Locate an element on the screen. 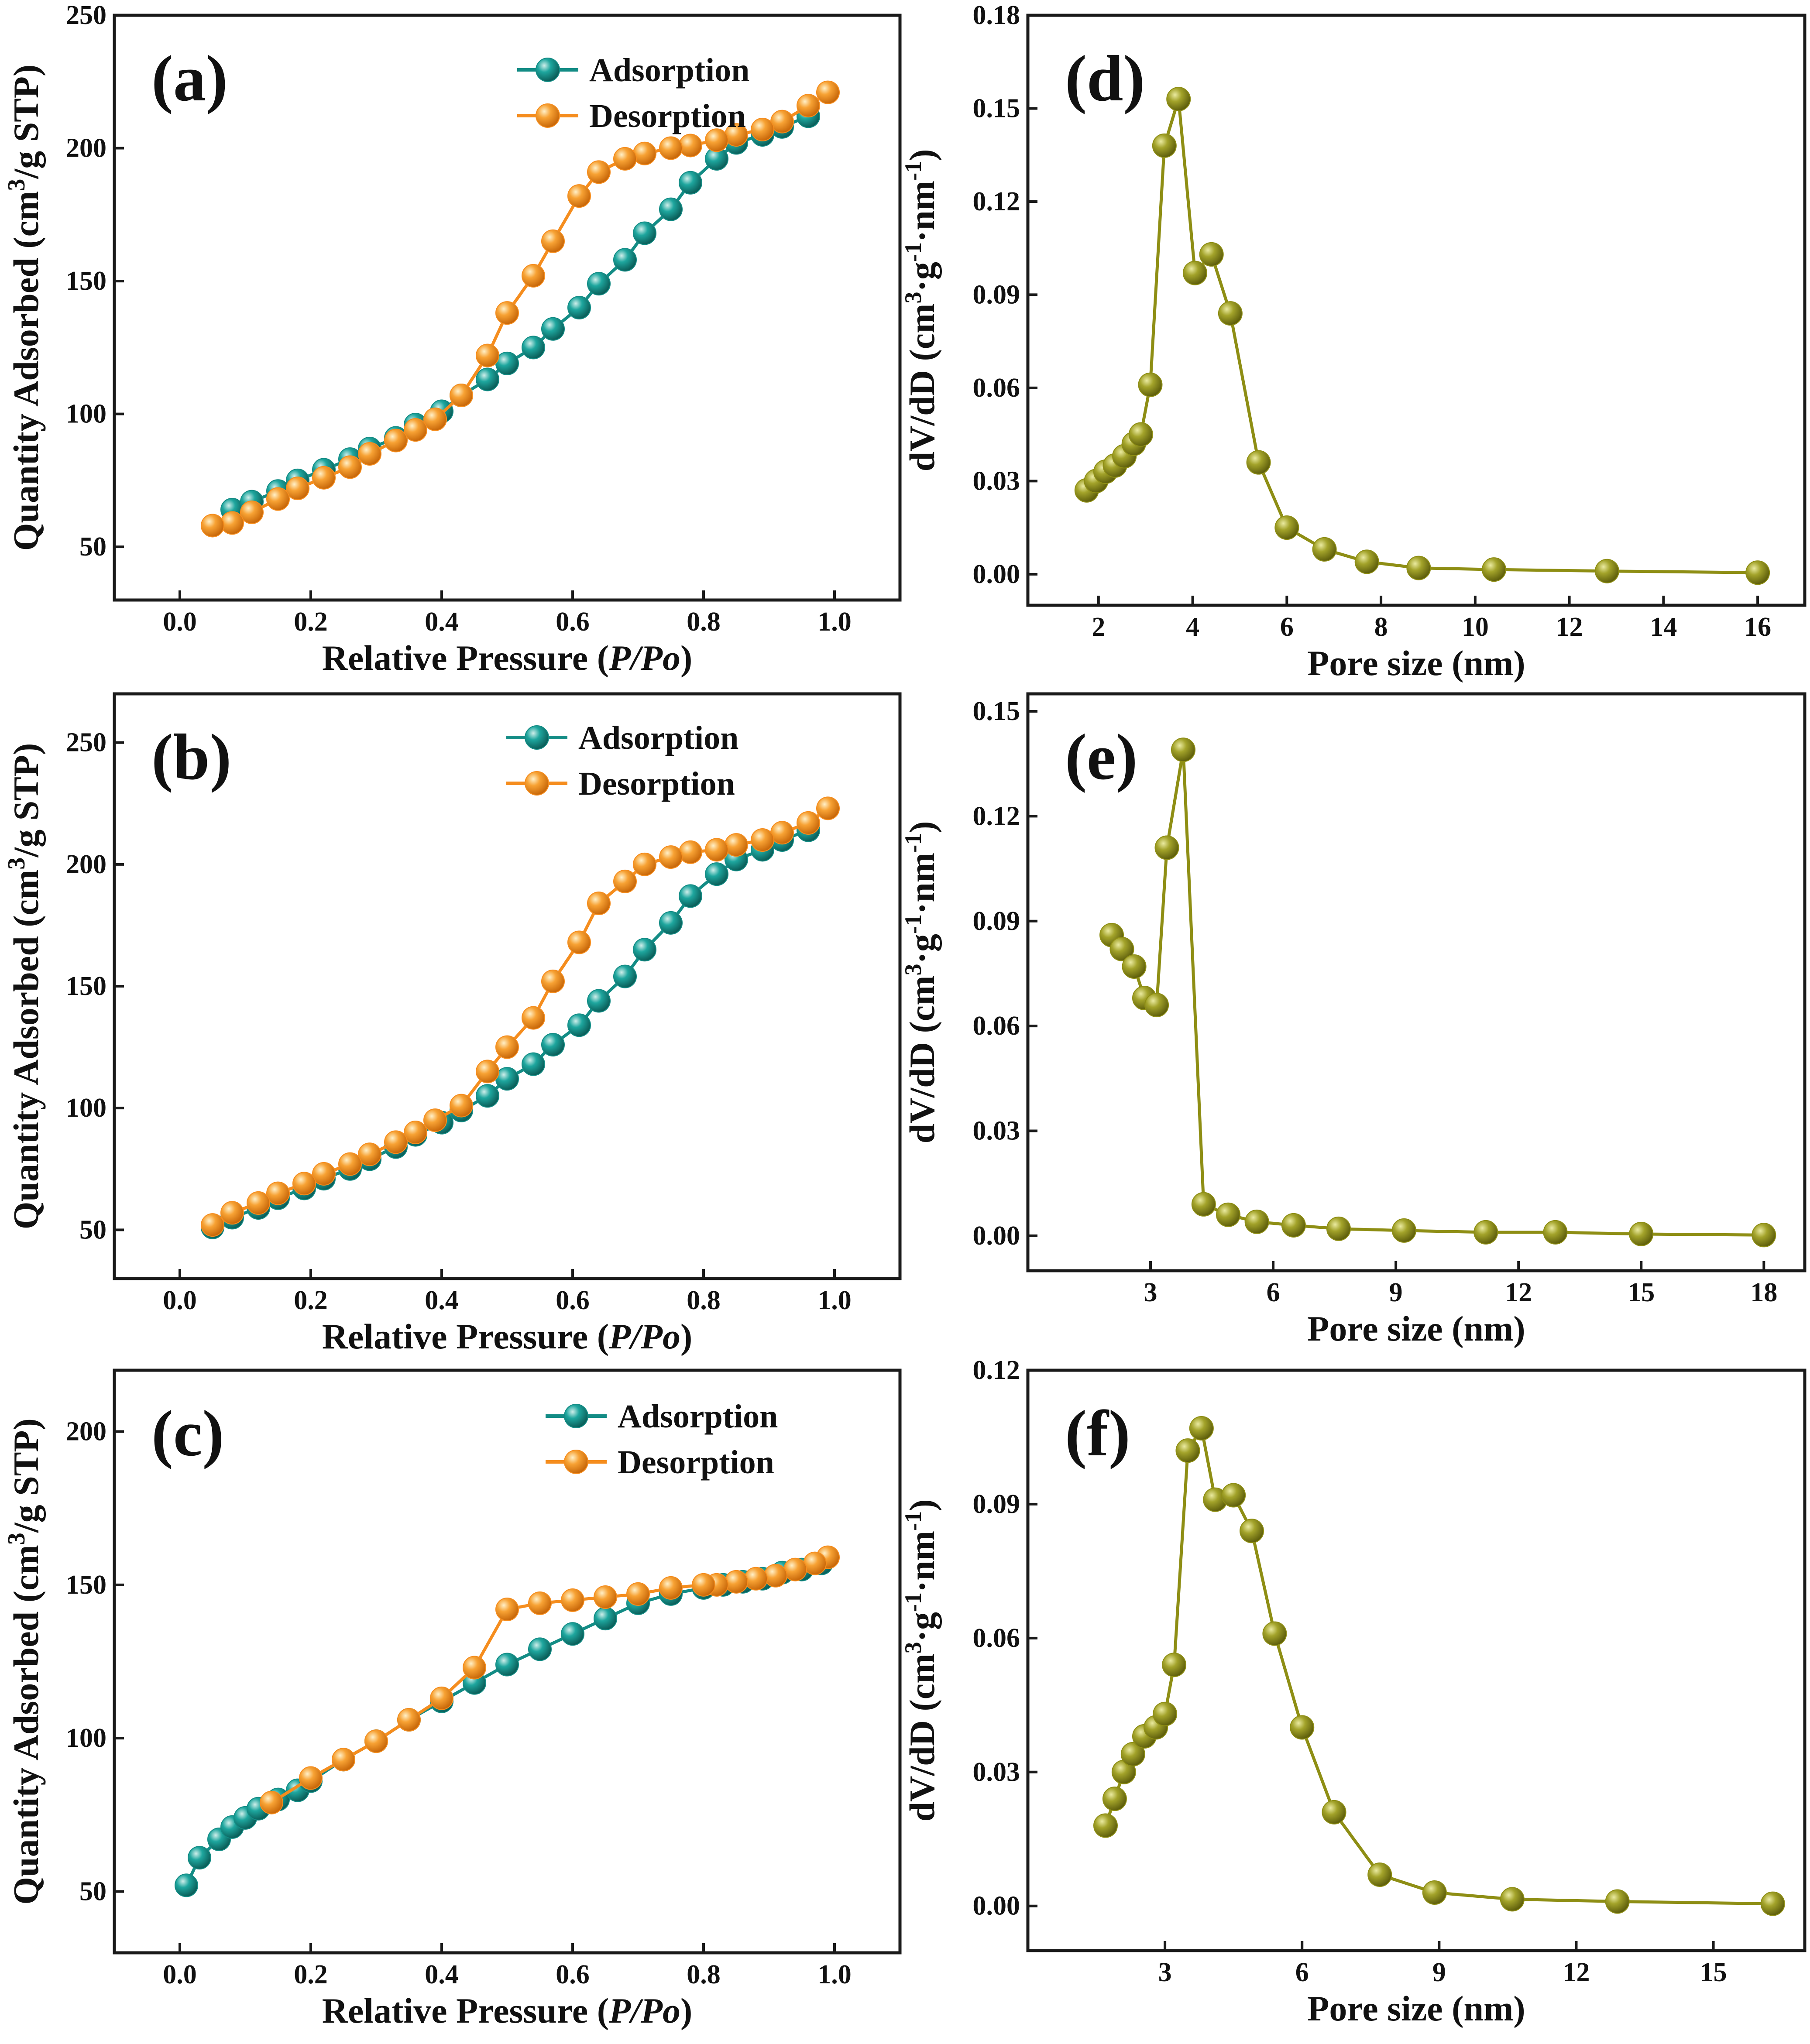 This screenshot has width=1810, height=2044. legend-label-adsorption: Adsorption is located at coordinates (658, 738).